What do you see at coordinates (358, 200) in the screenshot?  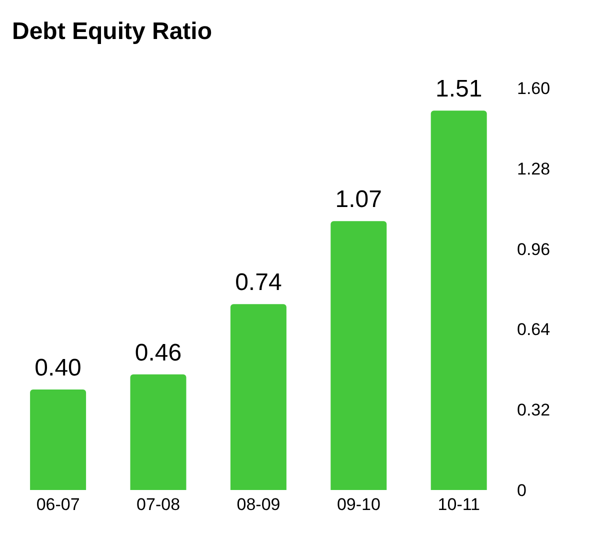 I see `data-label: 1.07` at bounding box center [358, 200].